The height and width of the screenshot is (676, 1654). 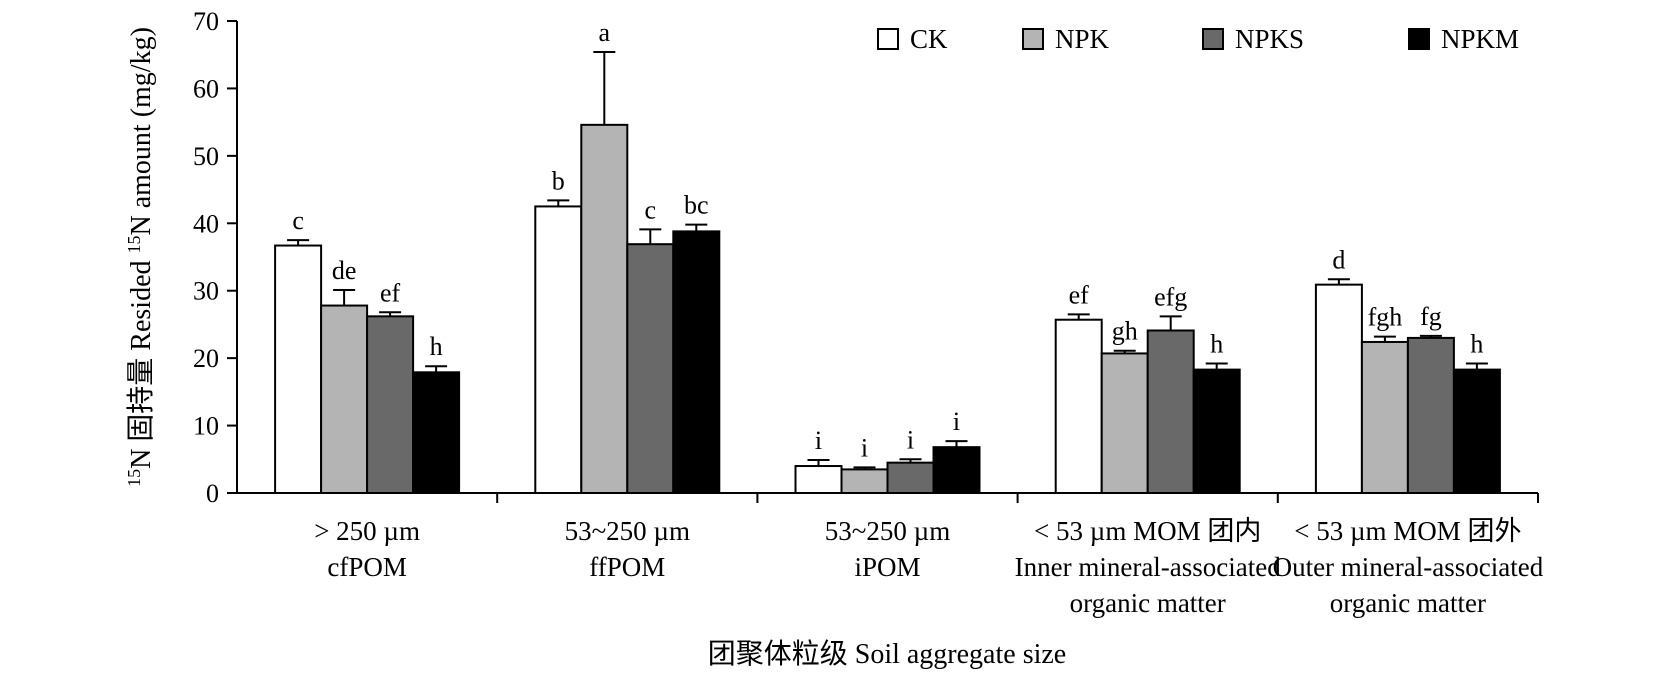 What do you see at coordinates (558, 180) in the screenshot?
I see `significance-label: b` at bounding box center [558, 180].